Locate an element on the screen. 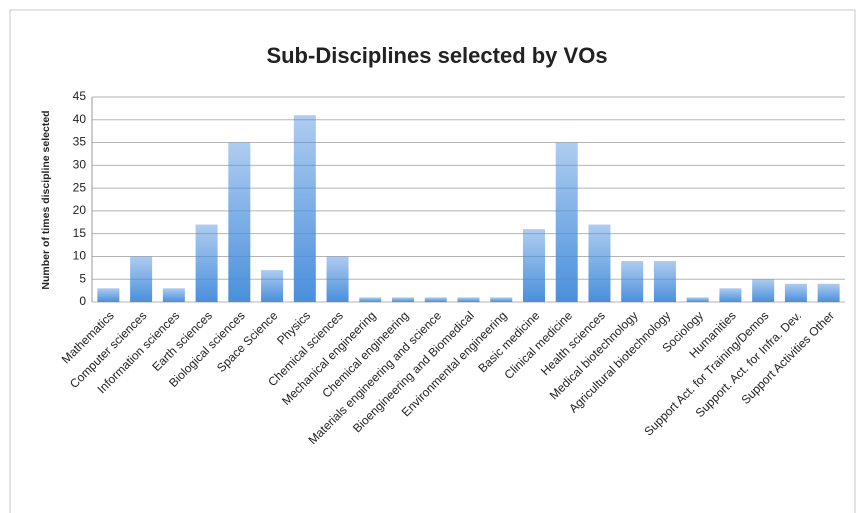  y-tick-label: 0 is located at coordinates (82, 301).